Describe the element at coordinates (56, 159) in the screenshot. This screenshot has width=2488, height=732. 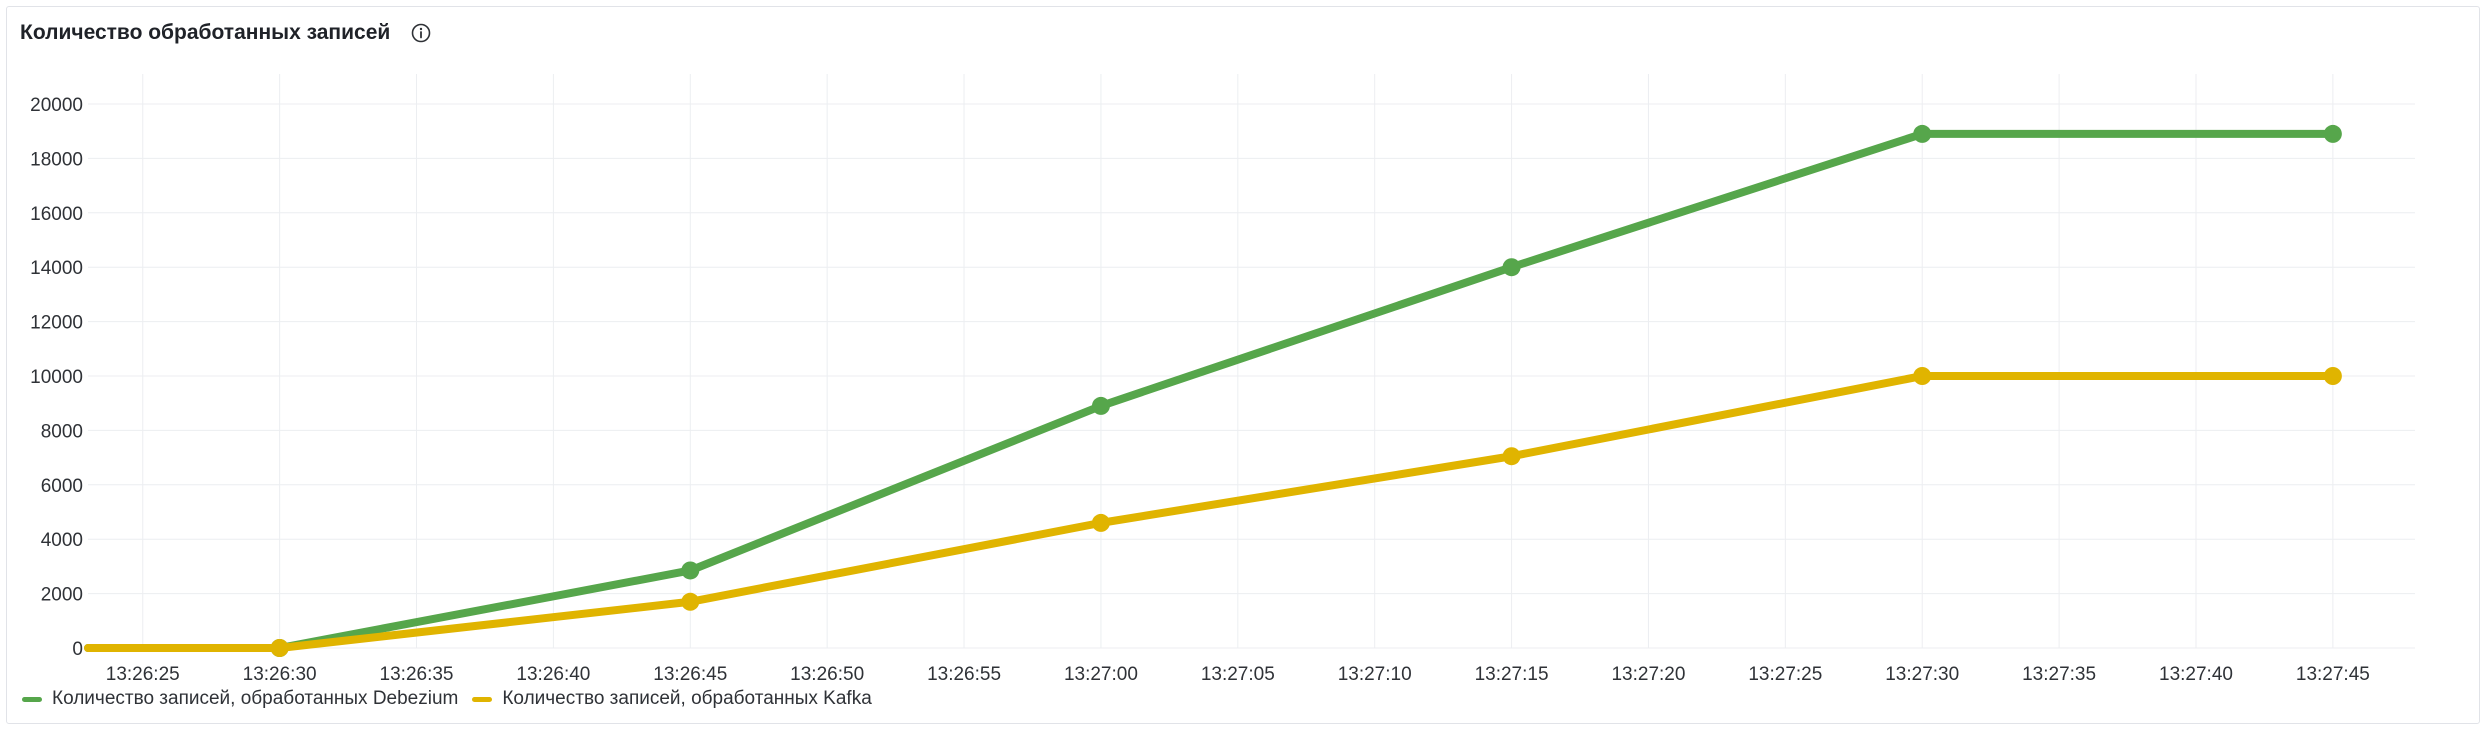
I see `y-tick-label: 18000` at that location.